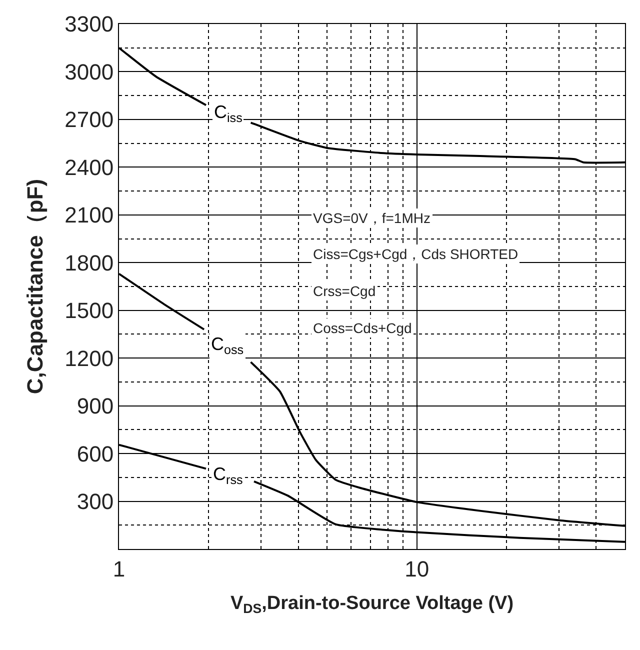 The height and width of the screenshot is (650, 640). Describe the element at coordinates (89, 119) in the screenshot. I see `y-tick-label: 2700` at that location.